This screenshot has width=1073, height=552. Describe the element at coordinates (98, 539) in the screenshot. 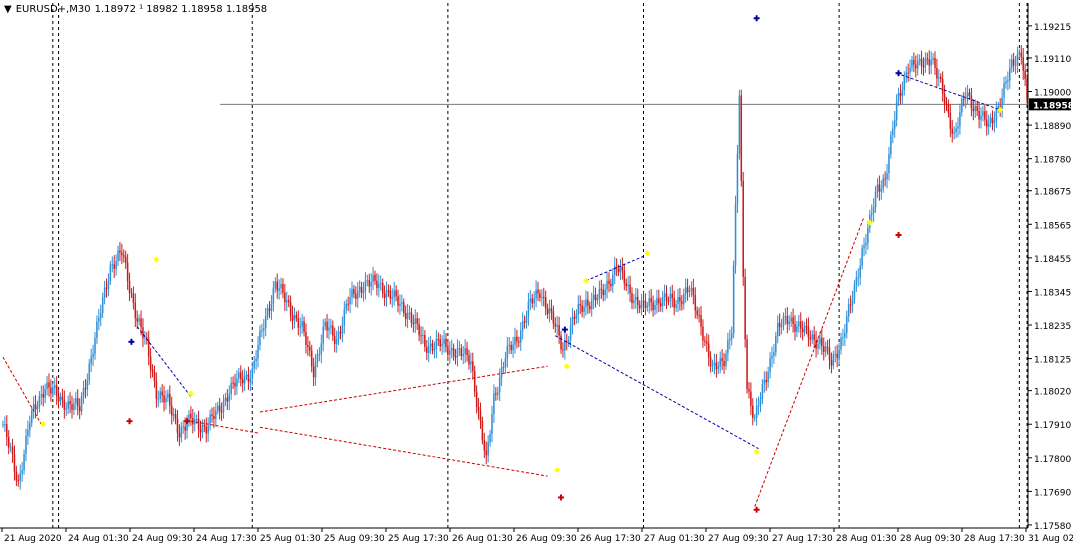

I see `x-tick-label: 24 Aug 01:30` at that location.